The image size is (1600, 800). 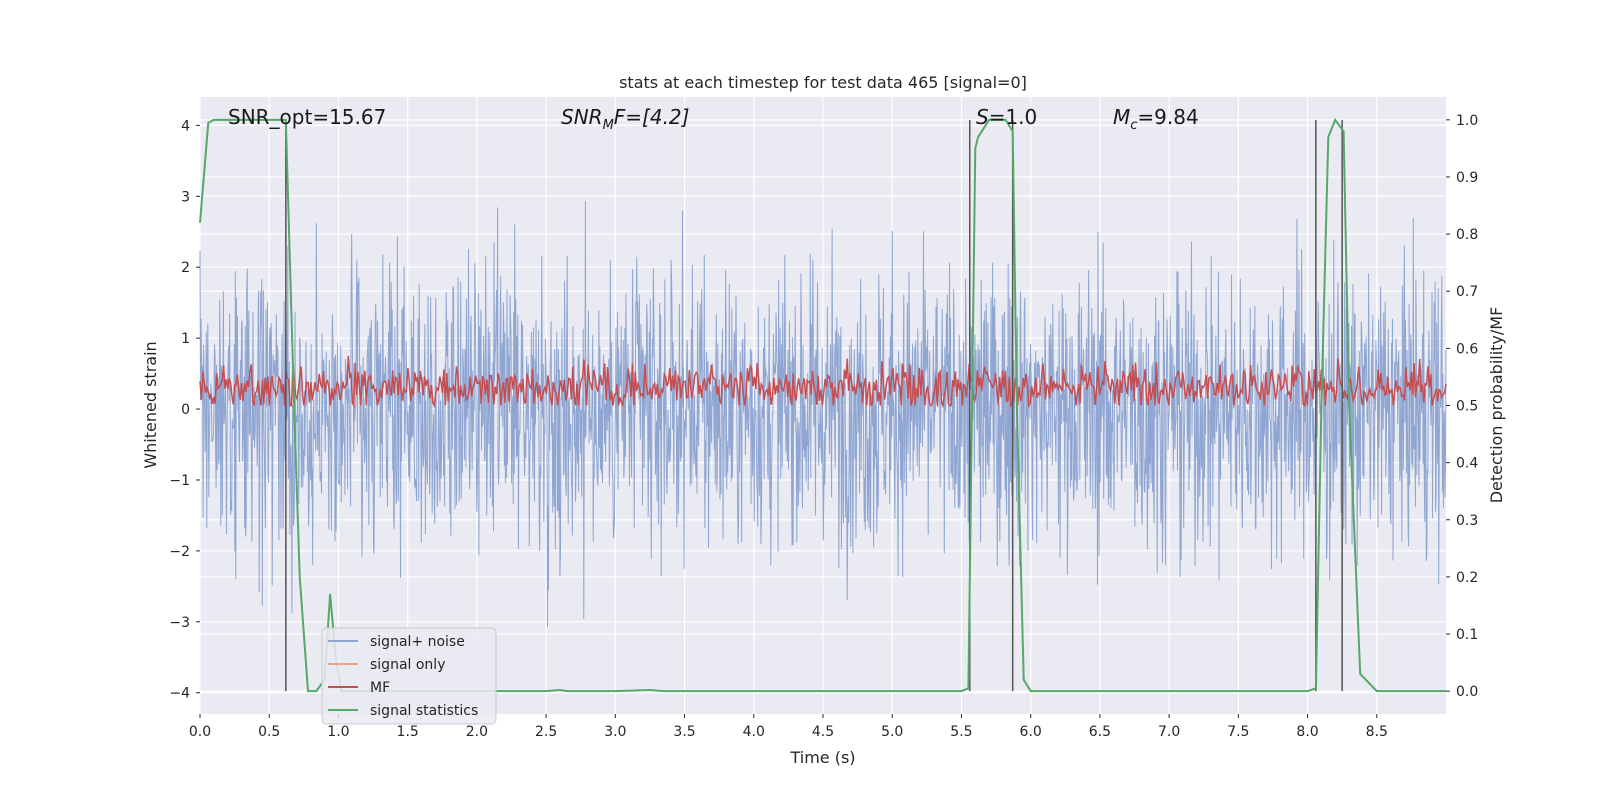 What do you see at coordinates (684, 732) in the screenshot?
I see `x-tick-label: 3.5` at bounding box center [684, 732].